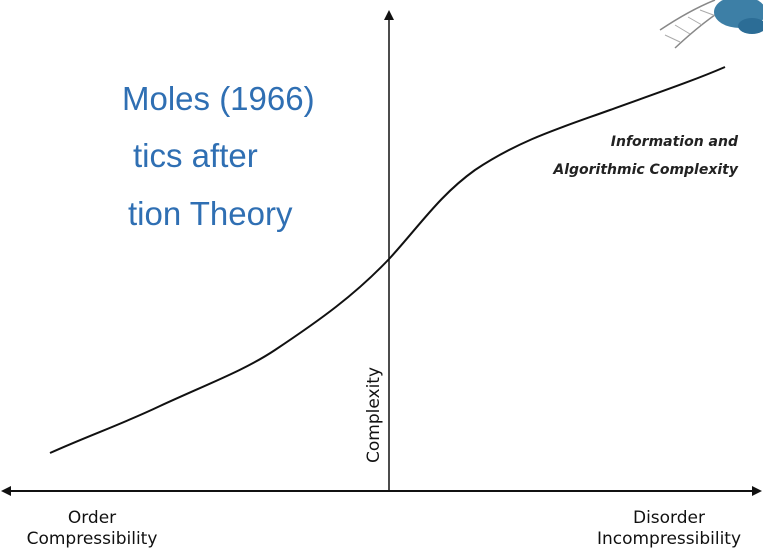  I want to click on title-line: tion Theory, so click(210, 213).